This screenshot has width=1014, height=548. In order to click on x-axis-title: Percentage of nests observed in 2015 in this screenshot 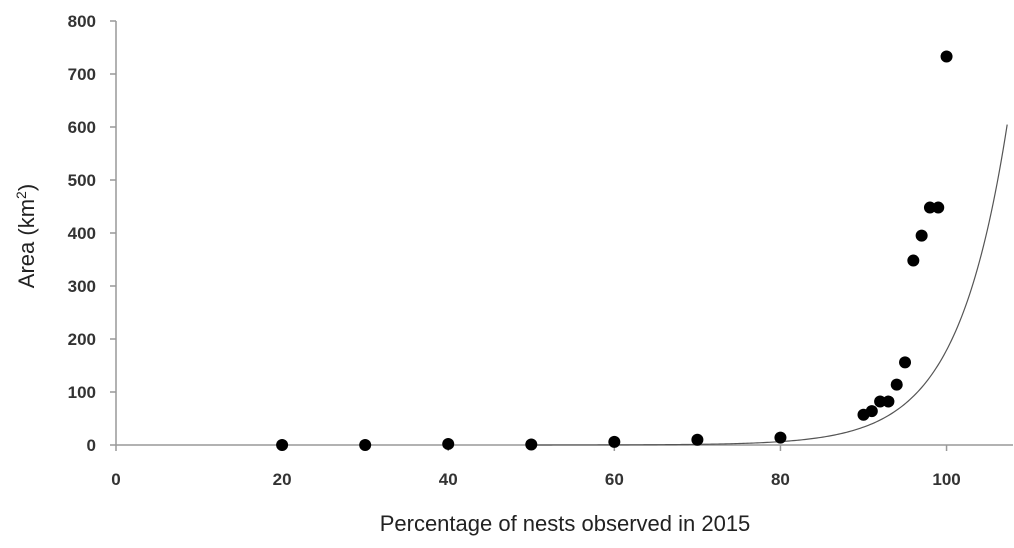, I will do `click(565, 523)`.